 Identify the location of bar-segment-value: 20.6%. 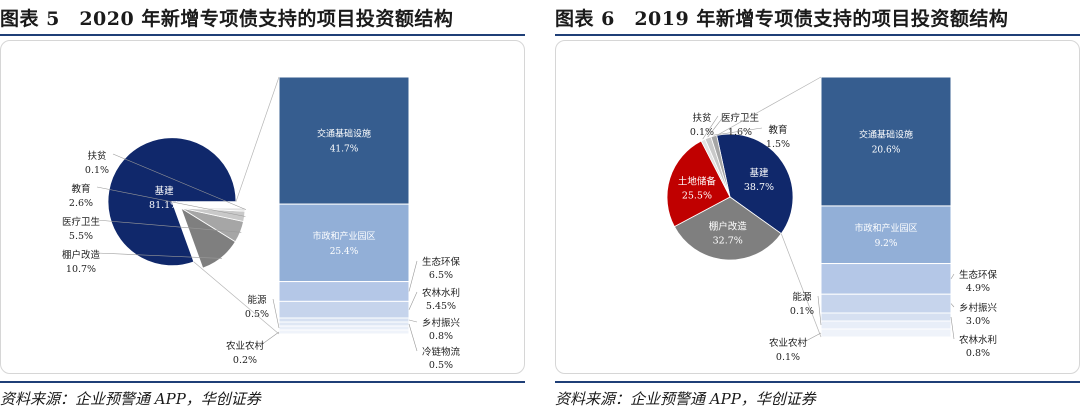
(886, 150).